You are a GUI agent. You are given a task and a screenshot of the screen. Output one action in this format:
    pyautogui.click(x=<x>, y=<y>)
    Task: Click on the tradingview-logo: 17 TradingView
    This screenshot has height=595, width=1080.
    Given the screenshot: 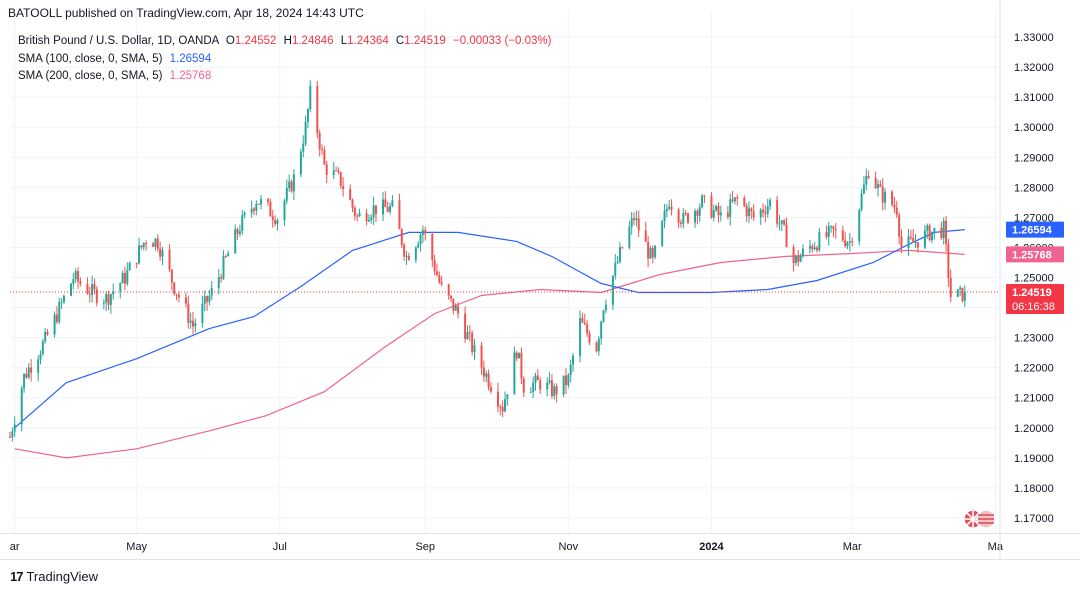 What is the action you would take?
    pyautogui.click(x=54, y=576)
    